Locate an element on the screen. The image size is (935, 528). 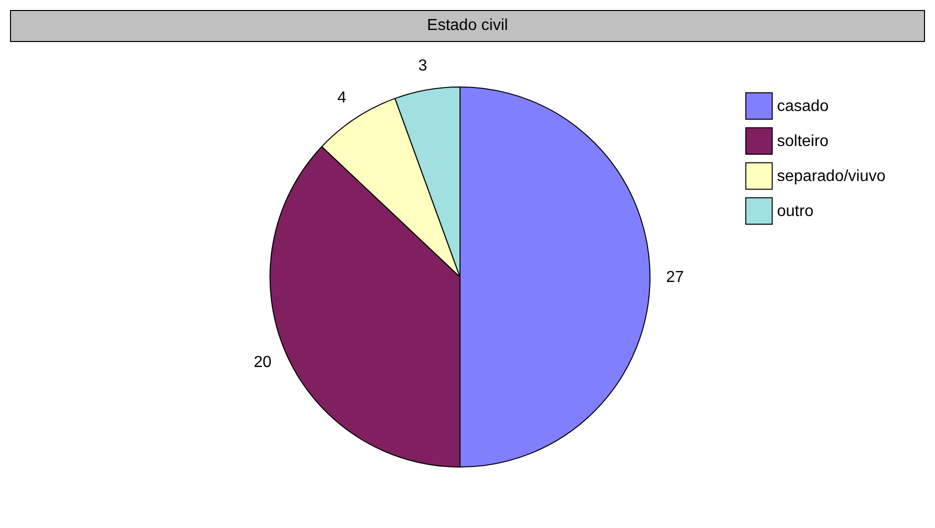
data-label: 27 is located at coordinates (675, 277).